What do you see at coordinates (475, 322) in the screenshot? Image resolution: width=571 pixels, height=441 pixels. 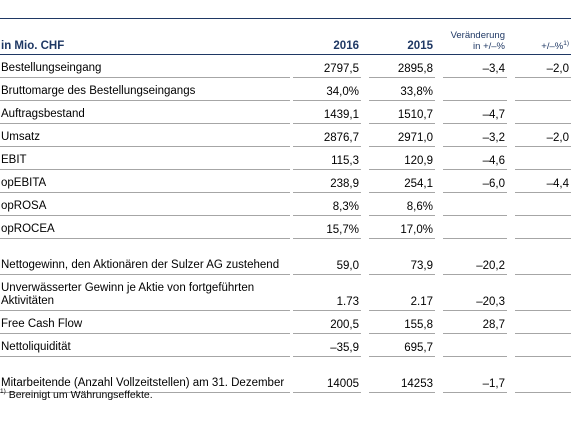 I see `cell-change: 28,7` at bounding box center [475, 322].